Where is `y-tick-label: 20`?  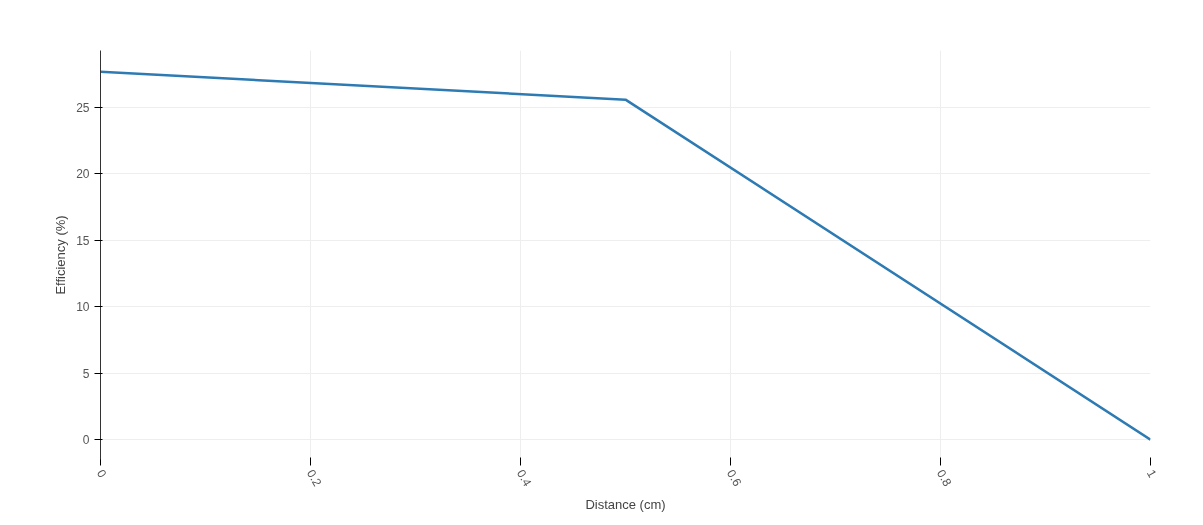 y-tick-label: 20 is located at coordinates (83, 174).